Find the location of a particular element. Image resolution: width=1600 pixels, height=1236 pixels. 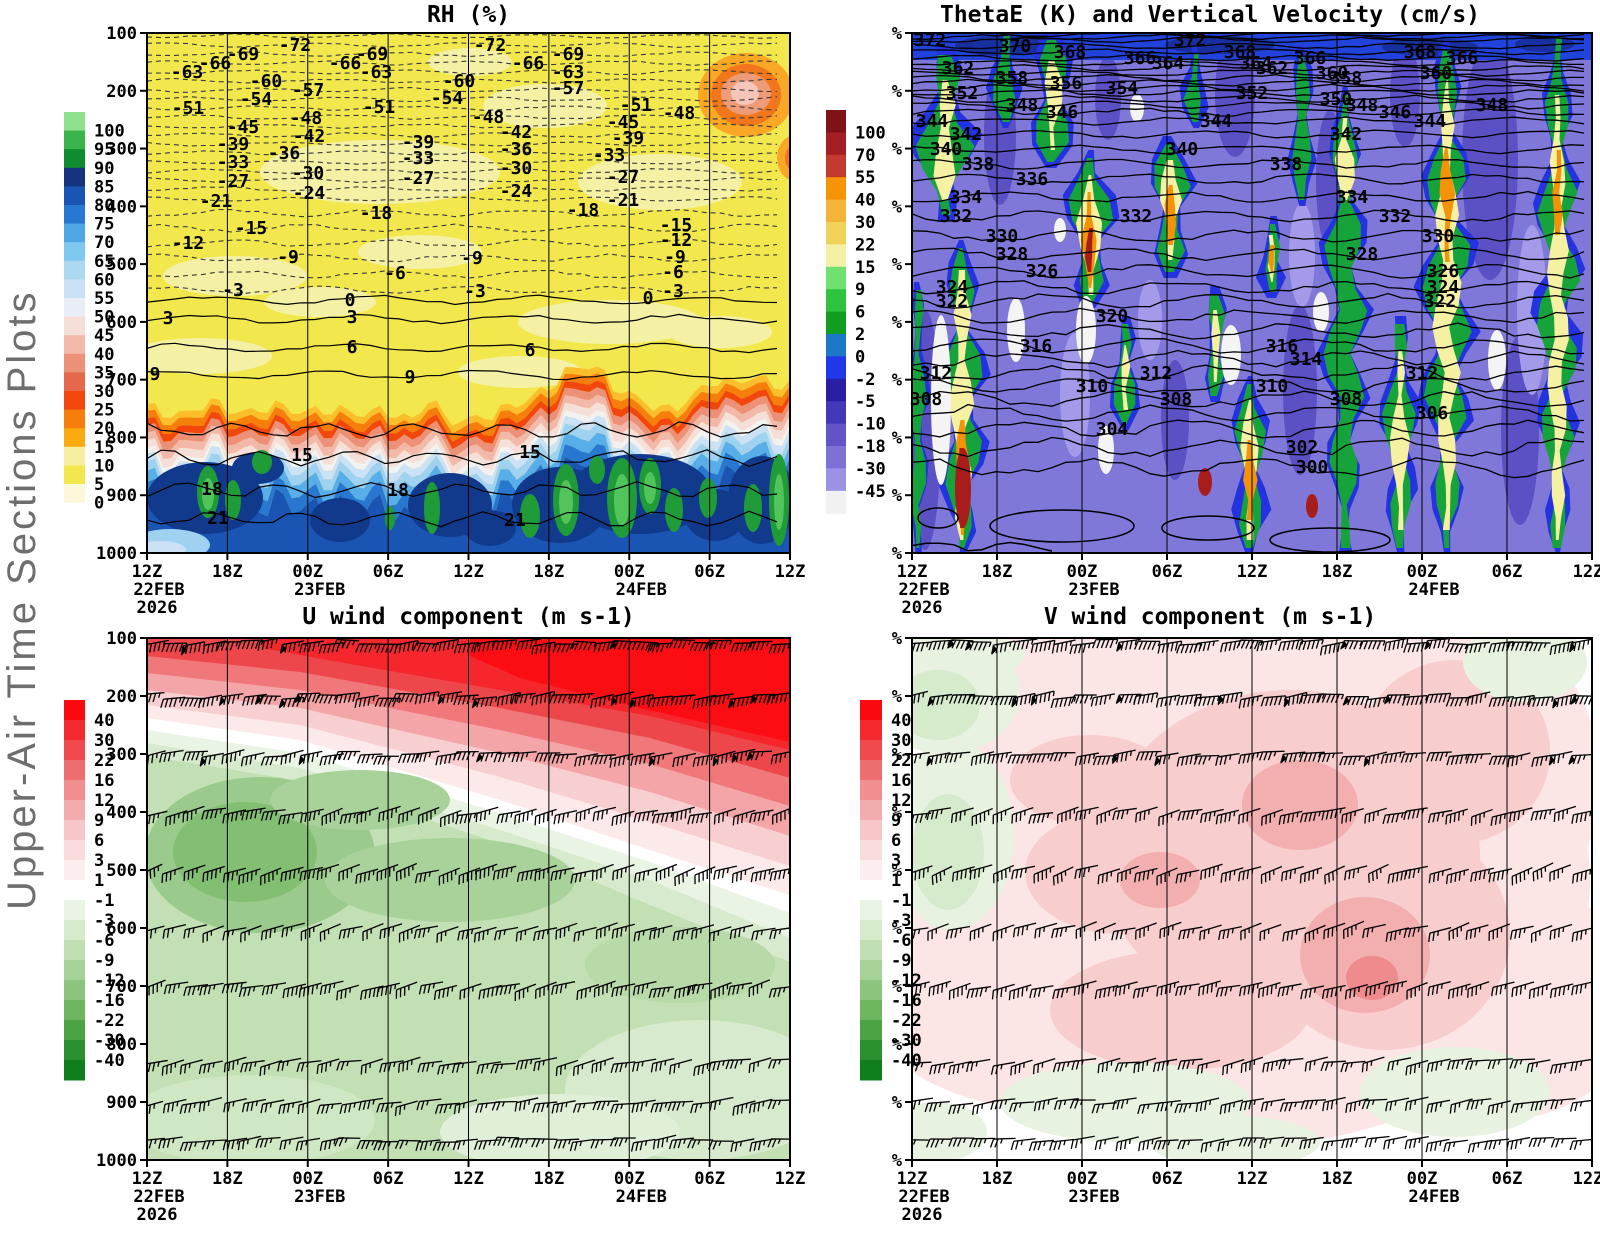

contour-label: 0 is located at coordinates (648, 298).